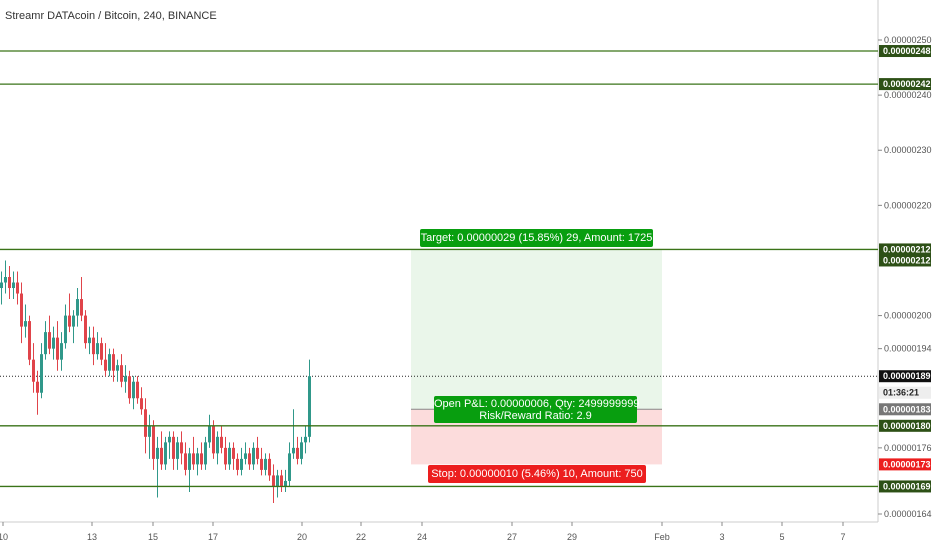 This screenshot has height=550, width=932. Describe the element at coordinates (842, 537) in the screenshot. I see `time-tick-label: 7` at that location.